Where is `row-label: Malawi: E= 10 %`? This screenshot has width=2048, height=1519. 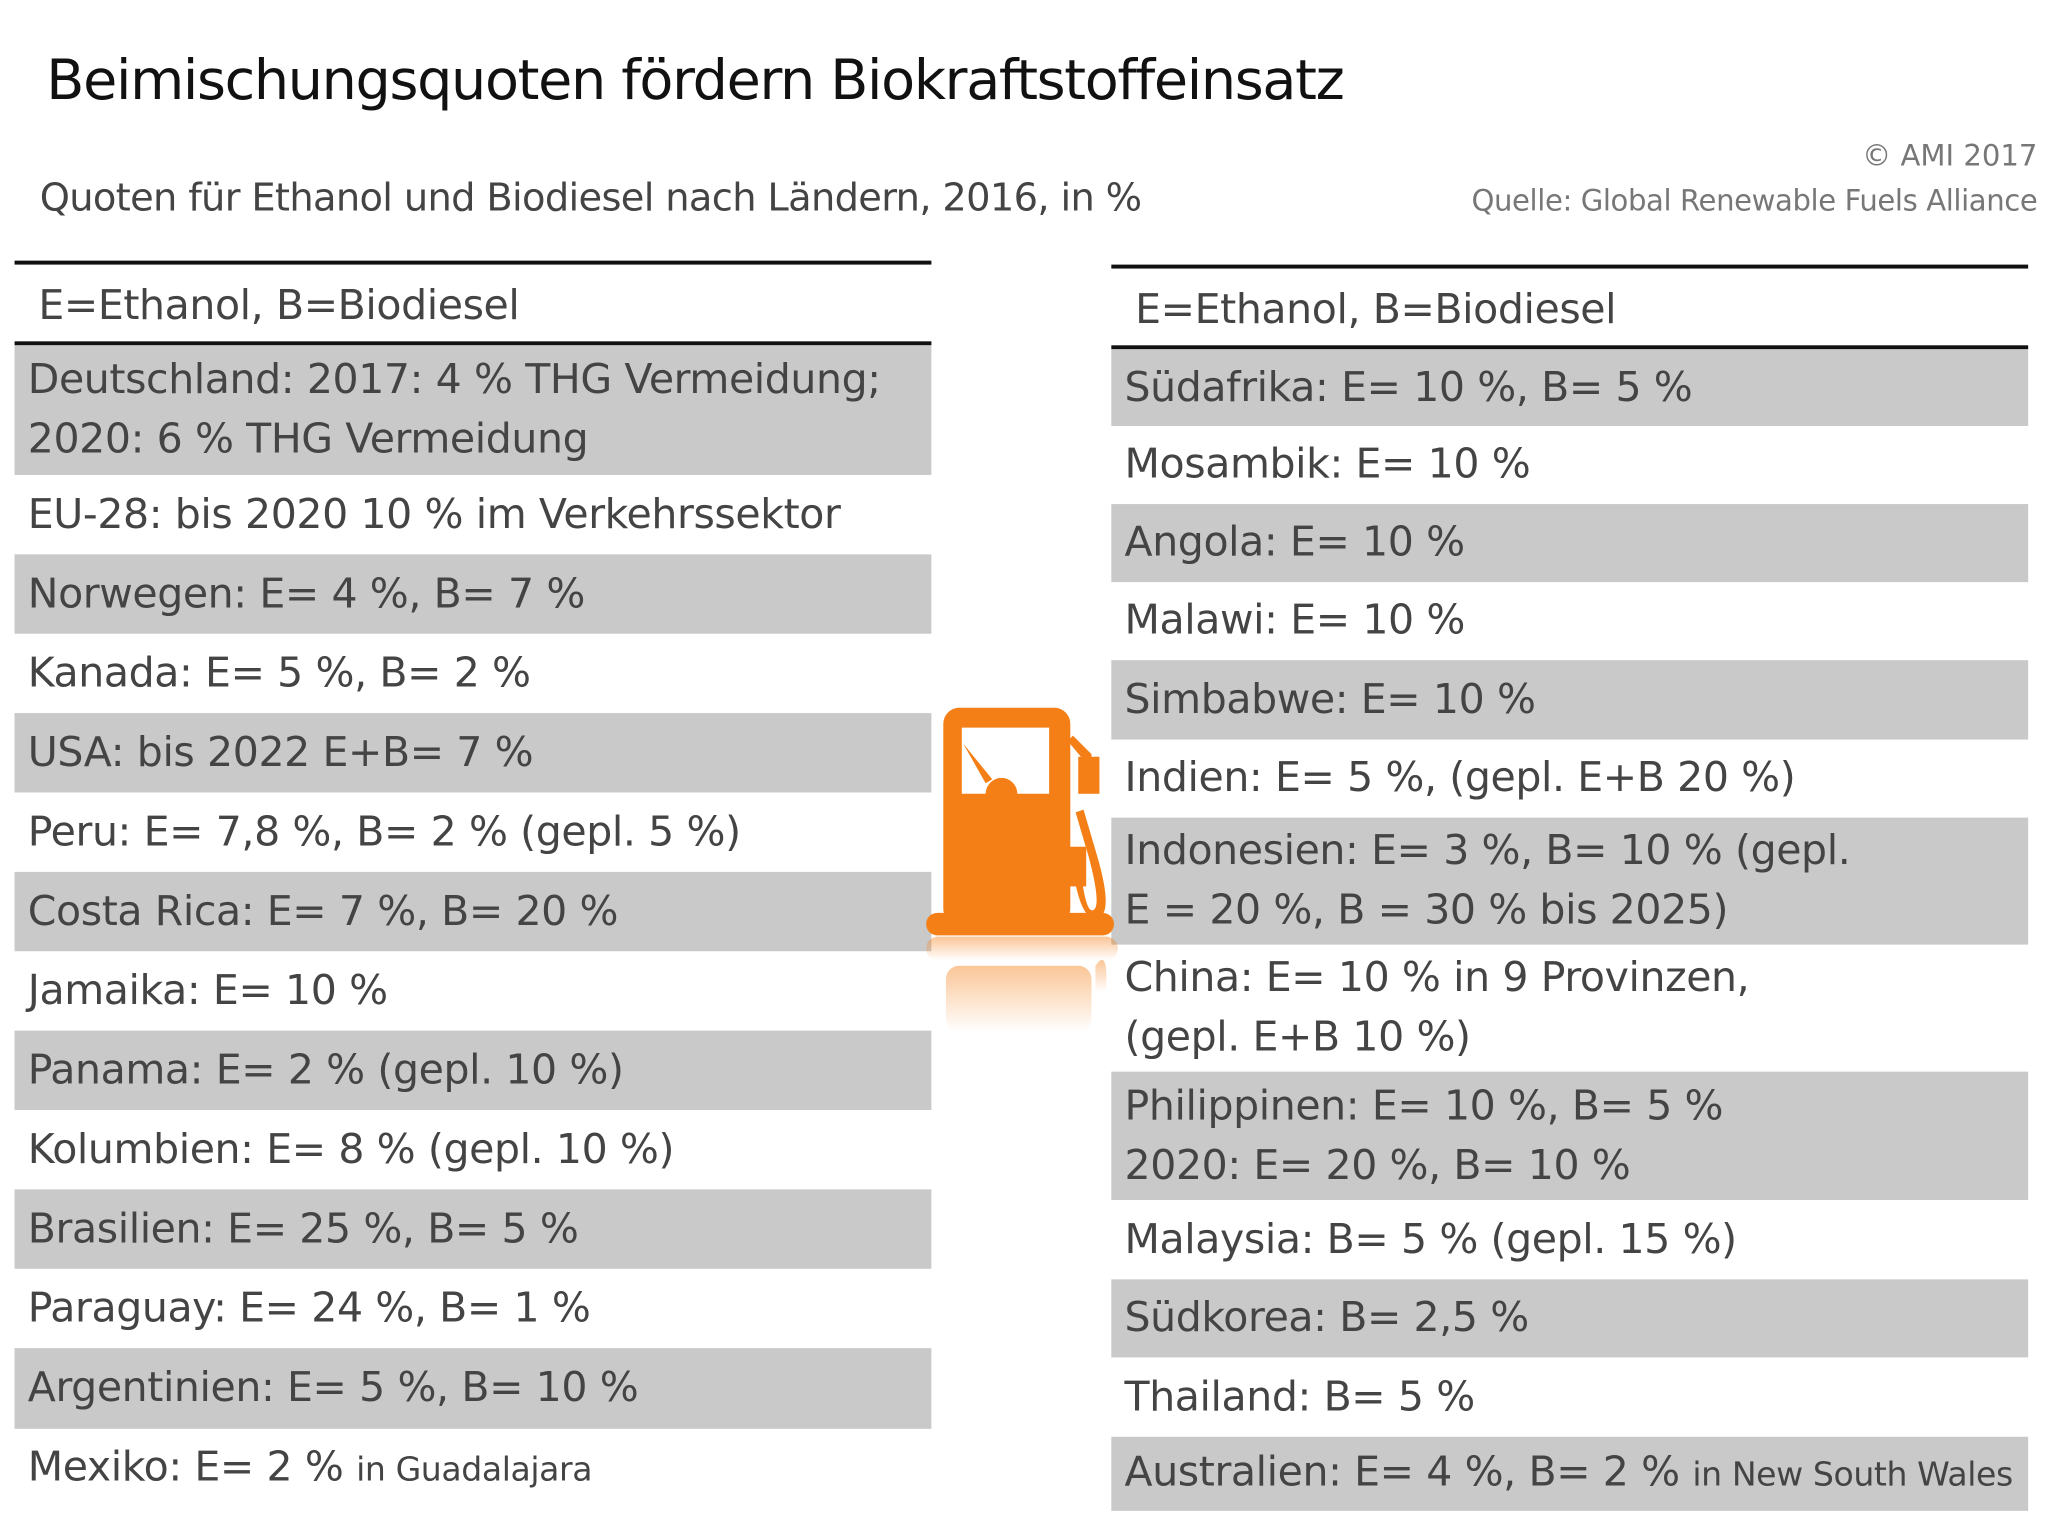
row-label: Malawi: E= 10 % is located at coordinates (1295, 620).